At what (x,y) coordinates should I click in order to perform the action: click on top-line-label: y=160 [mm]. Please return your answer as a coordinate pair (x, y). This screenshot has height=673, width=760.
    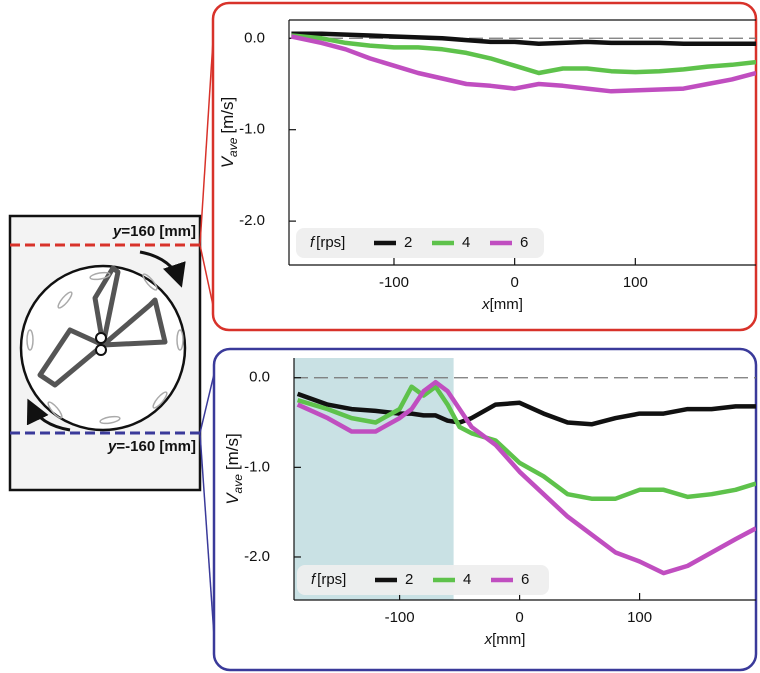
    Looking at the image, I should click on (154, 231).